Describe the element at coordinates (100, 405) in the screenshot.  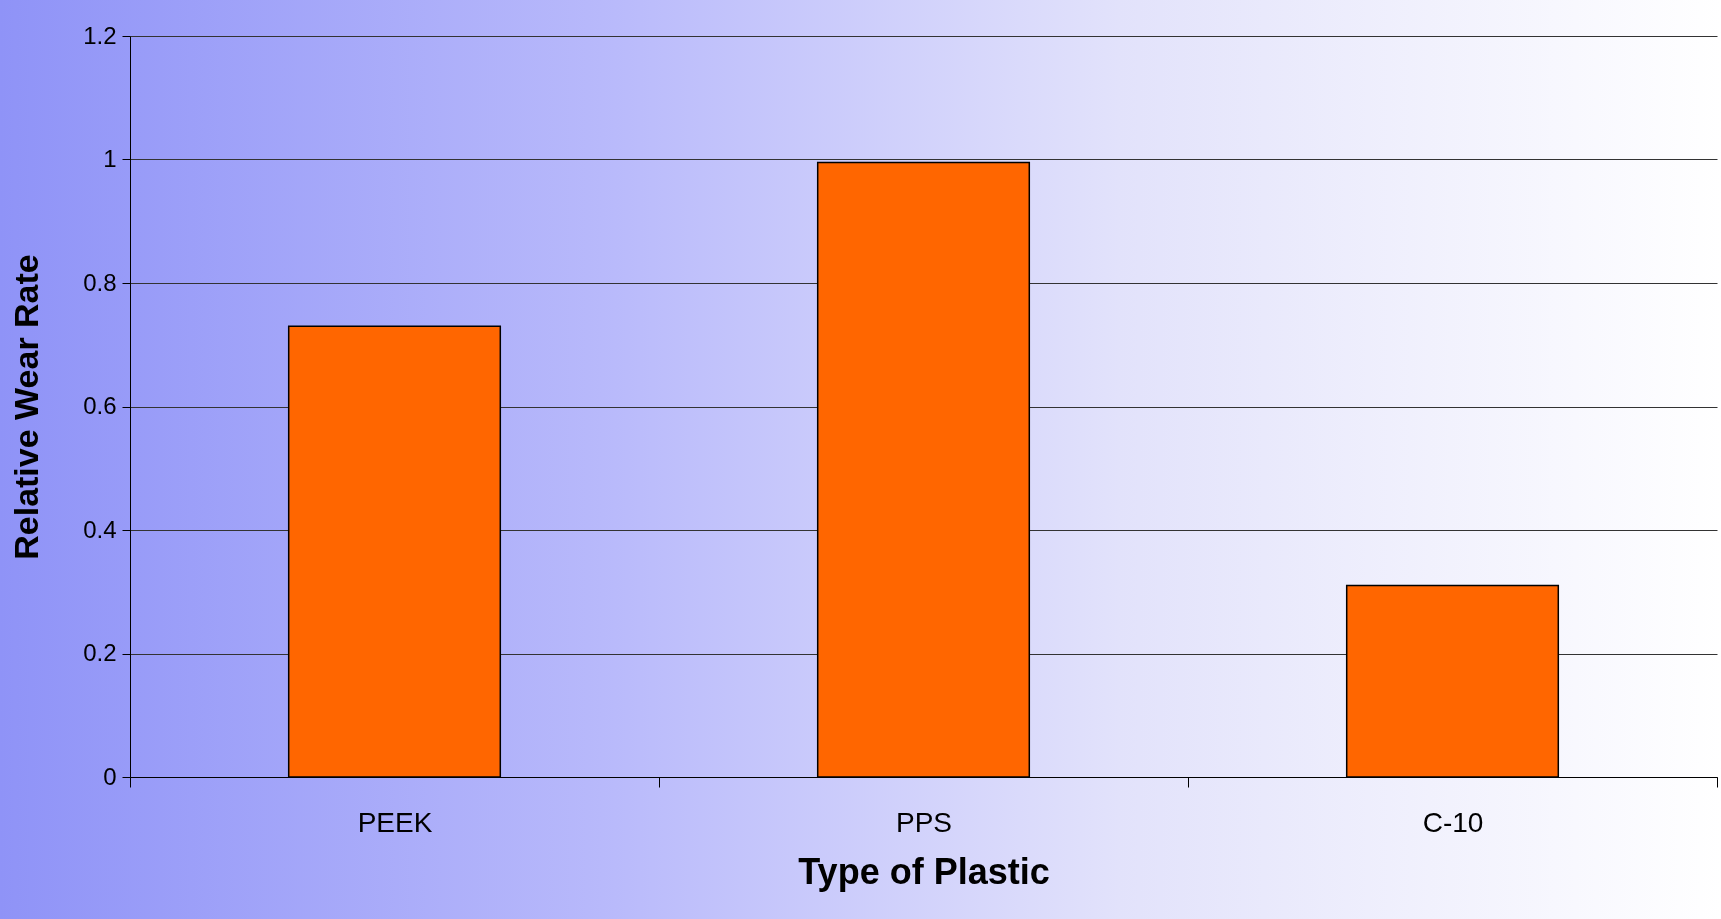
I see `y-tick-label: 0.6` at that location.